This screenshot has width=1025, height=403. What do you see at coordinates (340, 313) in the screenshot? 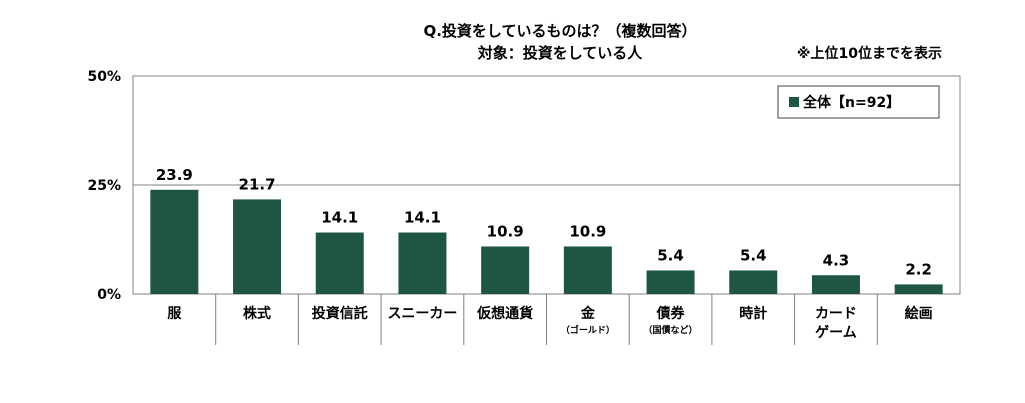
I see `category-label-3: 投資信託` at bounding box center [340, 313].